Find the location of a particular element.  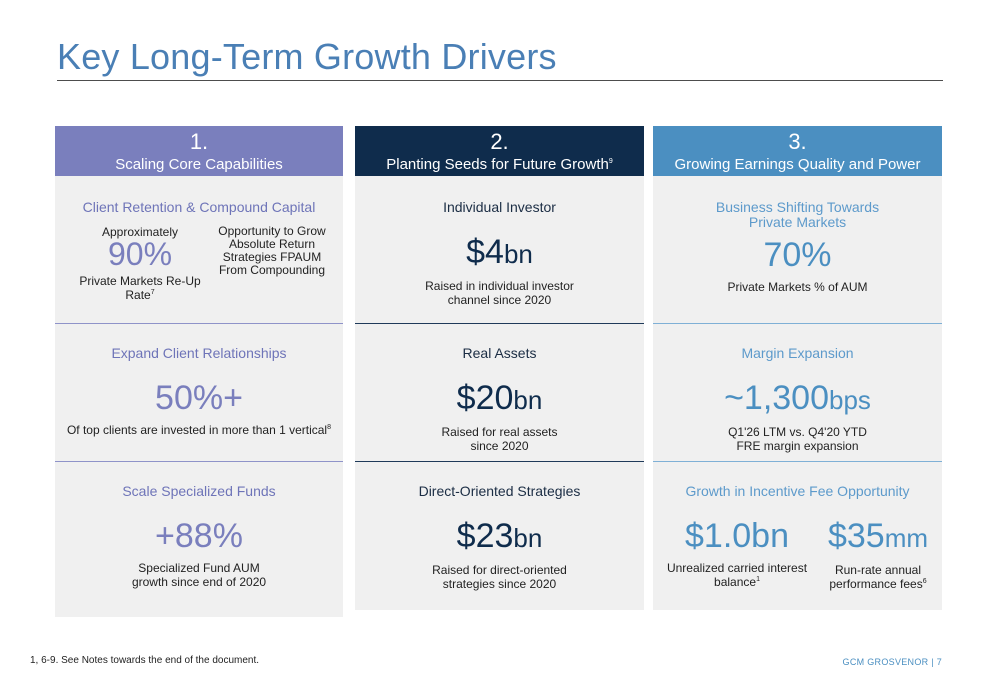

stat-prefix: Approximately is located at coordinates (140, 232).